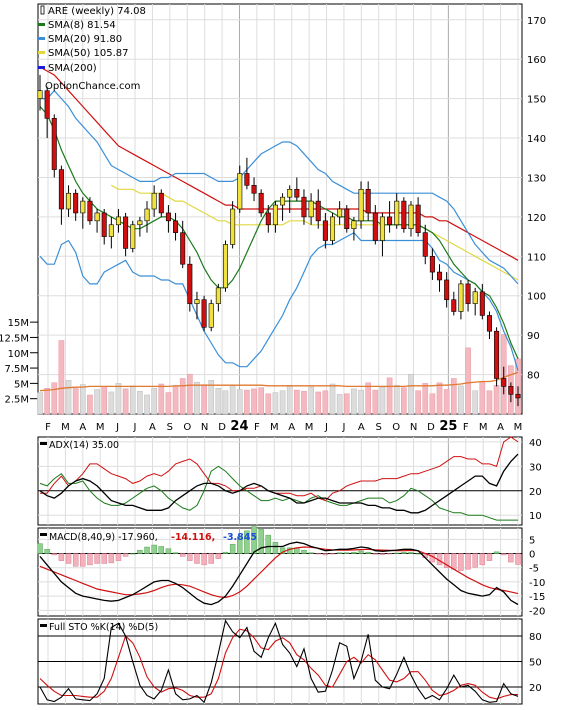 The height and width of the screenshot is (710, 566). Describe the element at coordinates (533, 336) in the screenshot. I see `price-tick-label: 90` at that location.